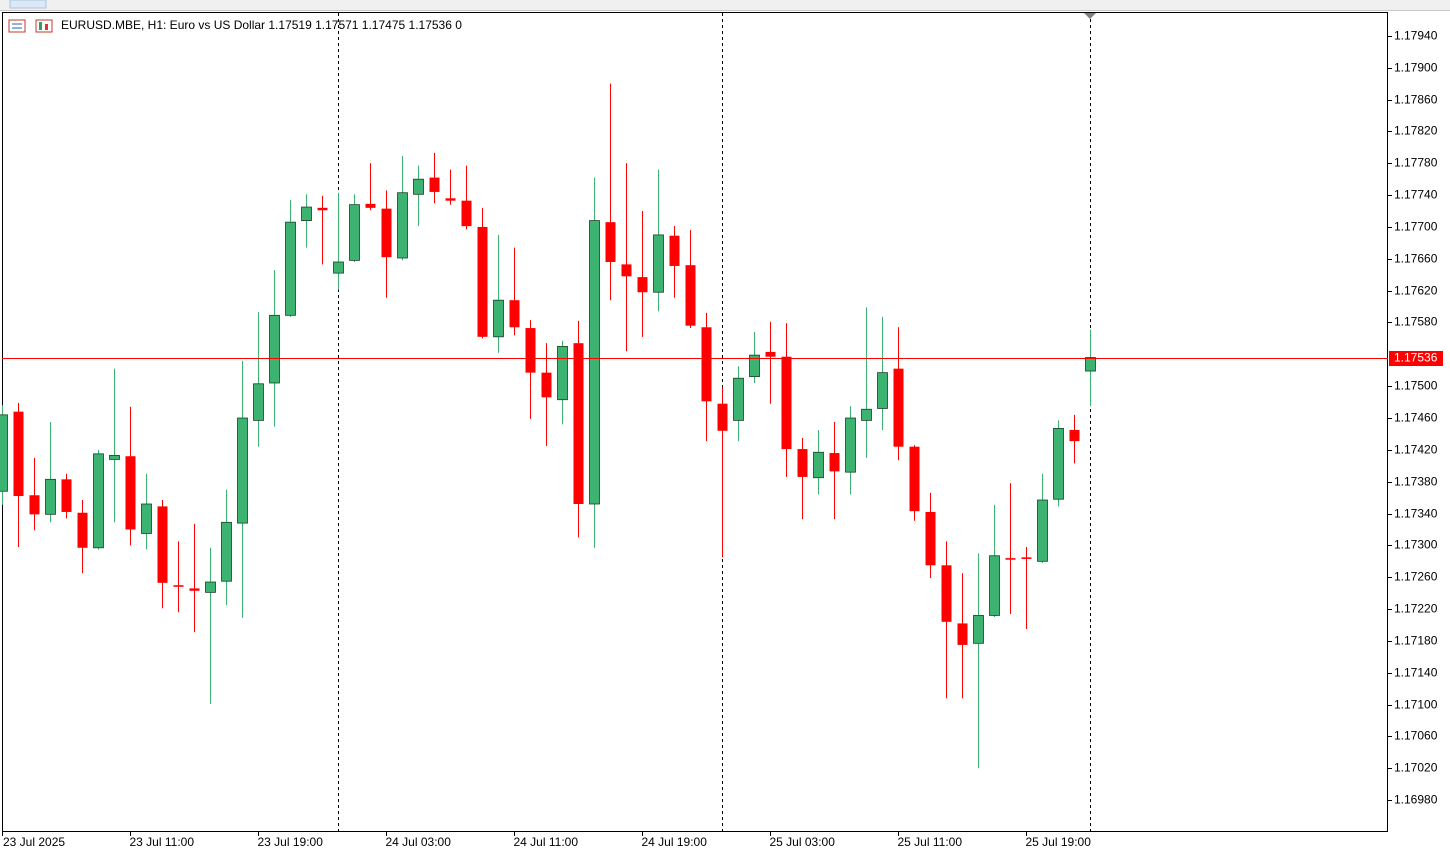  What do you see at coordinates (1090, 16) in the screenshot?
I see `chart-shift-marker` at bounding box center [1090, 16].